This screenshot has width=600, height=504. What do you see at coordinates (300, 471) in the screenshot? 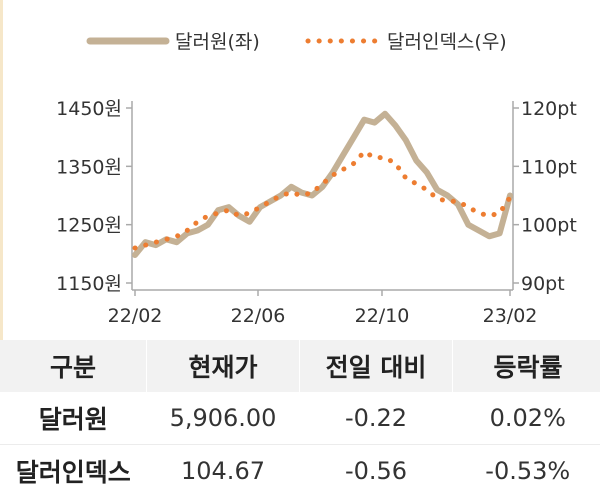
I see `table-row: 달러인덱스 104.67 -0.56 -0.53%` at bounding box center [300, 471].